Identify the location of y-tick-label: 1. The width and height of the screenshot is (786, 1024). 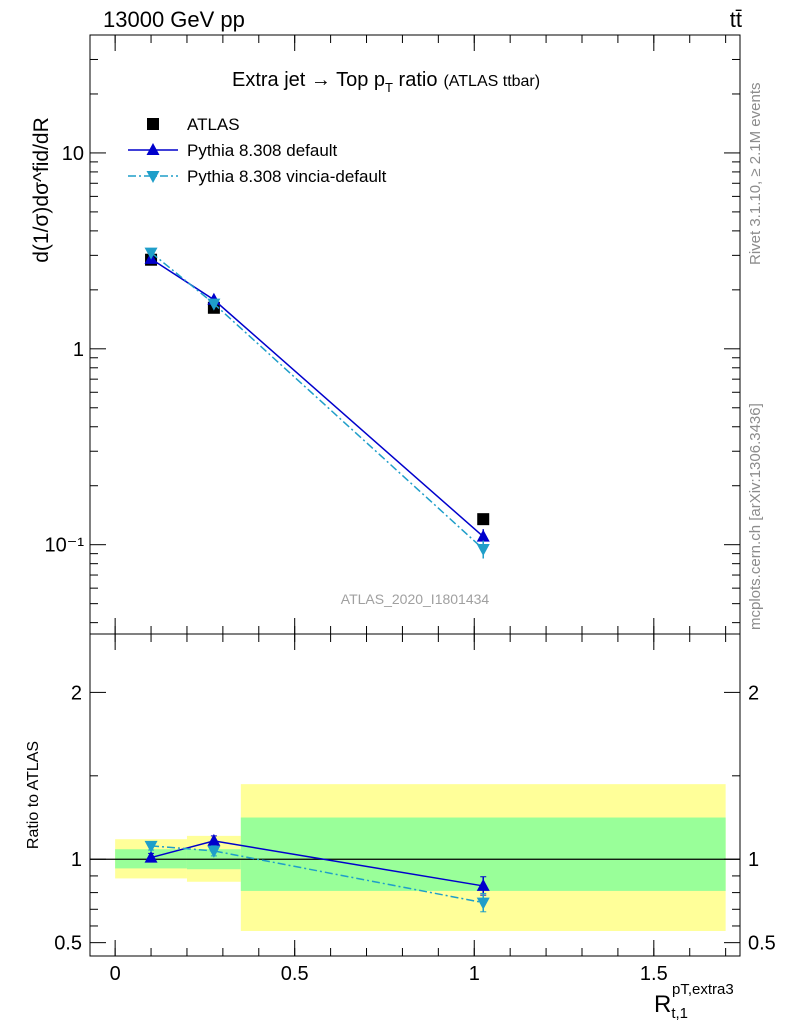
(78, 350).